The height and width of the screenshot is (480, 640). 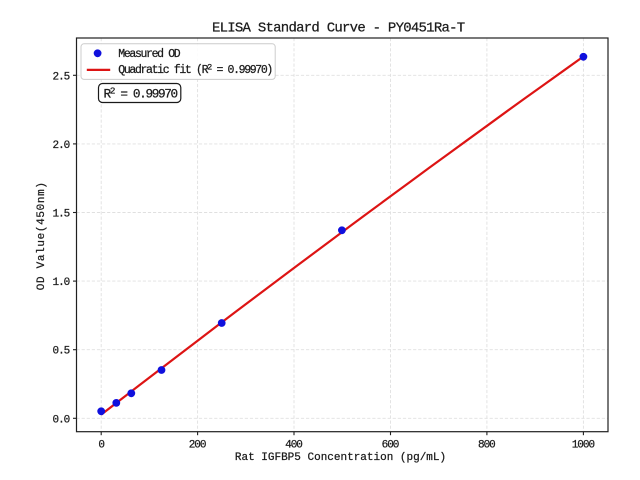 What do you see at coordinates (583, 445) in the screenshot?
I see `svg-text: 1000` at bounding box center [583, 445].